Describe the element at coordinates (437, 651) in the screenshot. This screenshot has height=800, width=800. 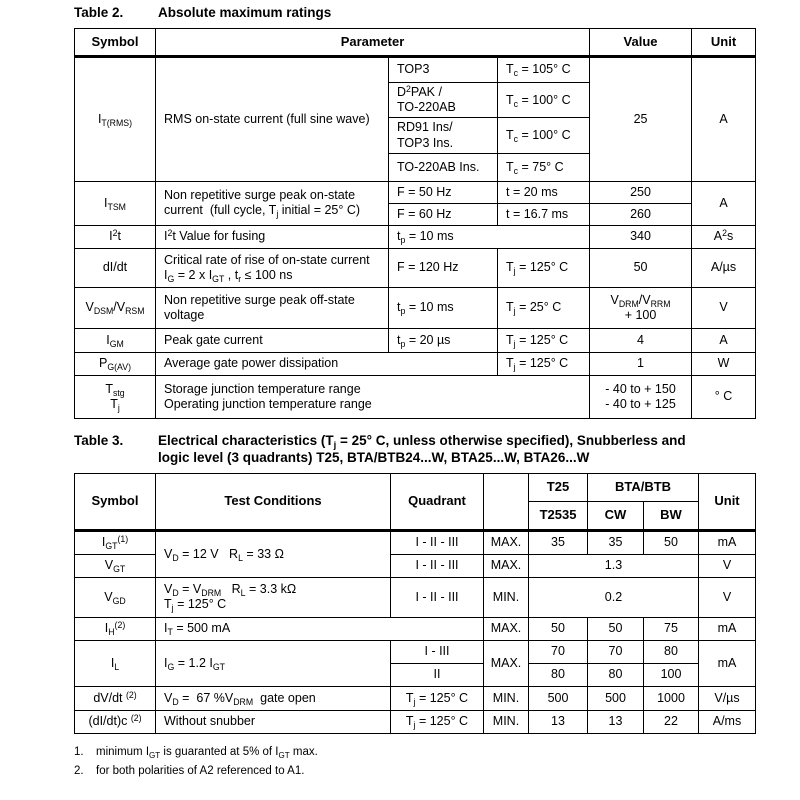
I see `t3-il-quadrant-1: I - III` at that location.